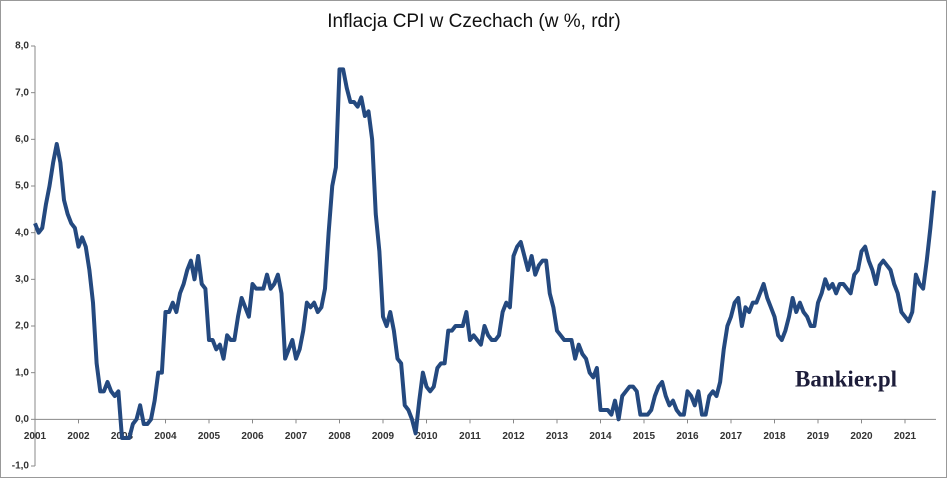  What do you see at coordinates (383, 436) in the screenshot?
I see `x-tick-label: 2009` at bounding box center [383, 436].